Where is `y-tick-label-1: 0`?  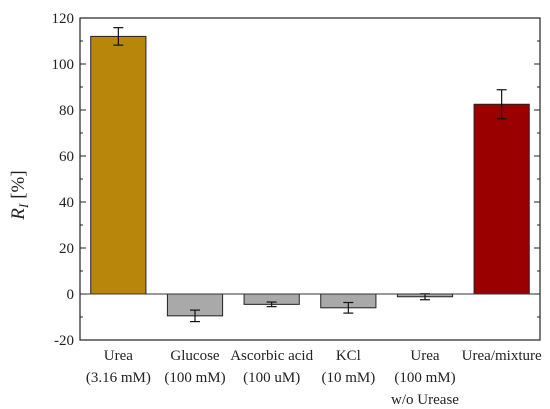
y-tick-label-1: 0 is located at coordinates (71, 295).